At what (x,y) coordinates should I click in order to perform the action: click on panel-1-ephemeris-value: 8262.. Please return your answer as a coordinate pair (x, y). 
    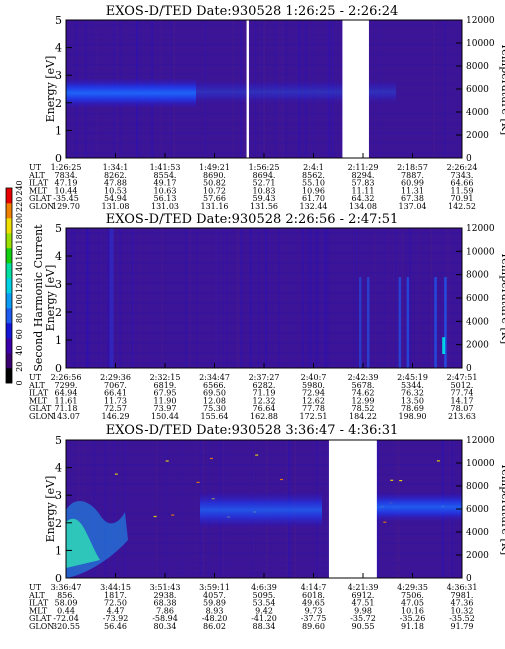
    Looking at the image, I should click on (115, 175).